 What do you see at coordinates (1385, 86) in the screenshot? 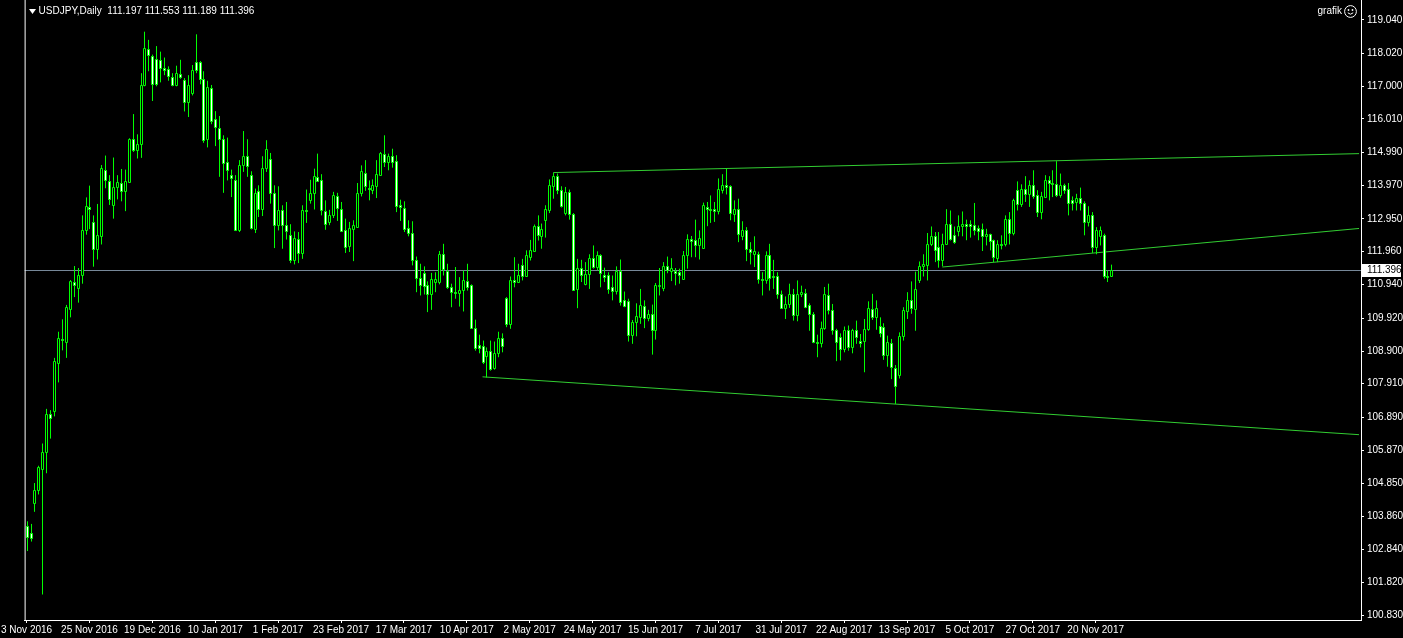
I see `y-tick-label: 117.000` at bounding box center [1385, 86].